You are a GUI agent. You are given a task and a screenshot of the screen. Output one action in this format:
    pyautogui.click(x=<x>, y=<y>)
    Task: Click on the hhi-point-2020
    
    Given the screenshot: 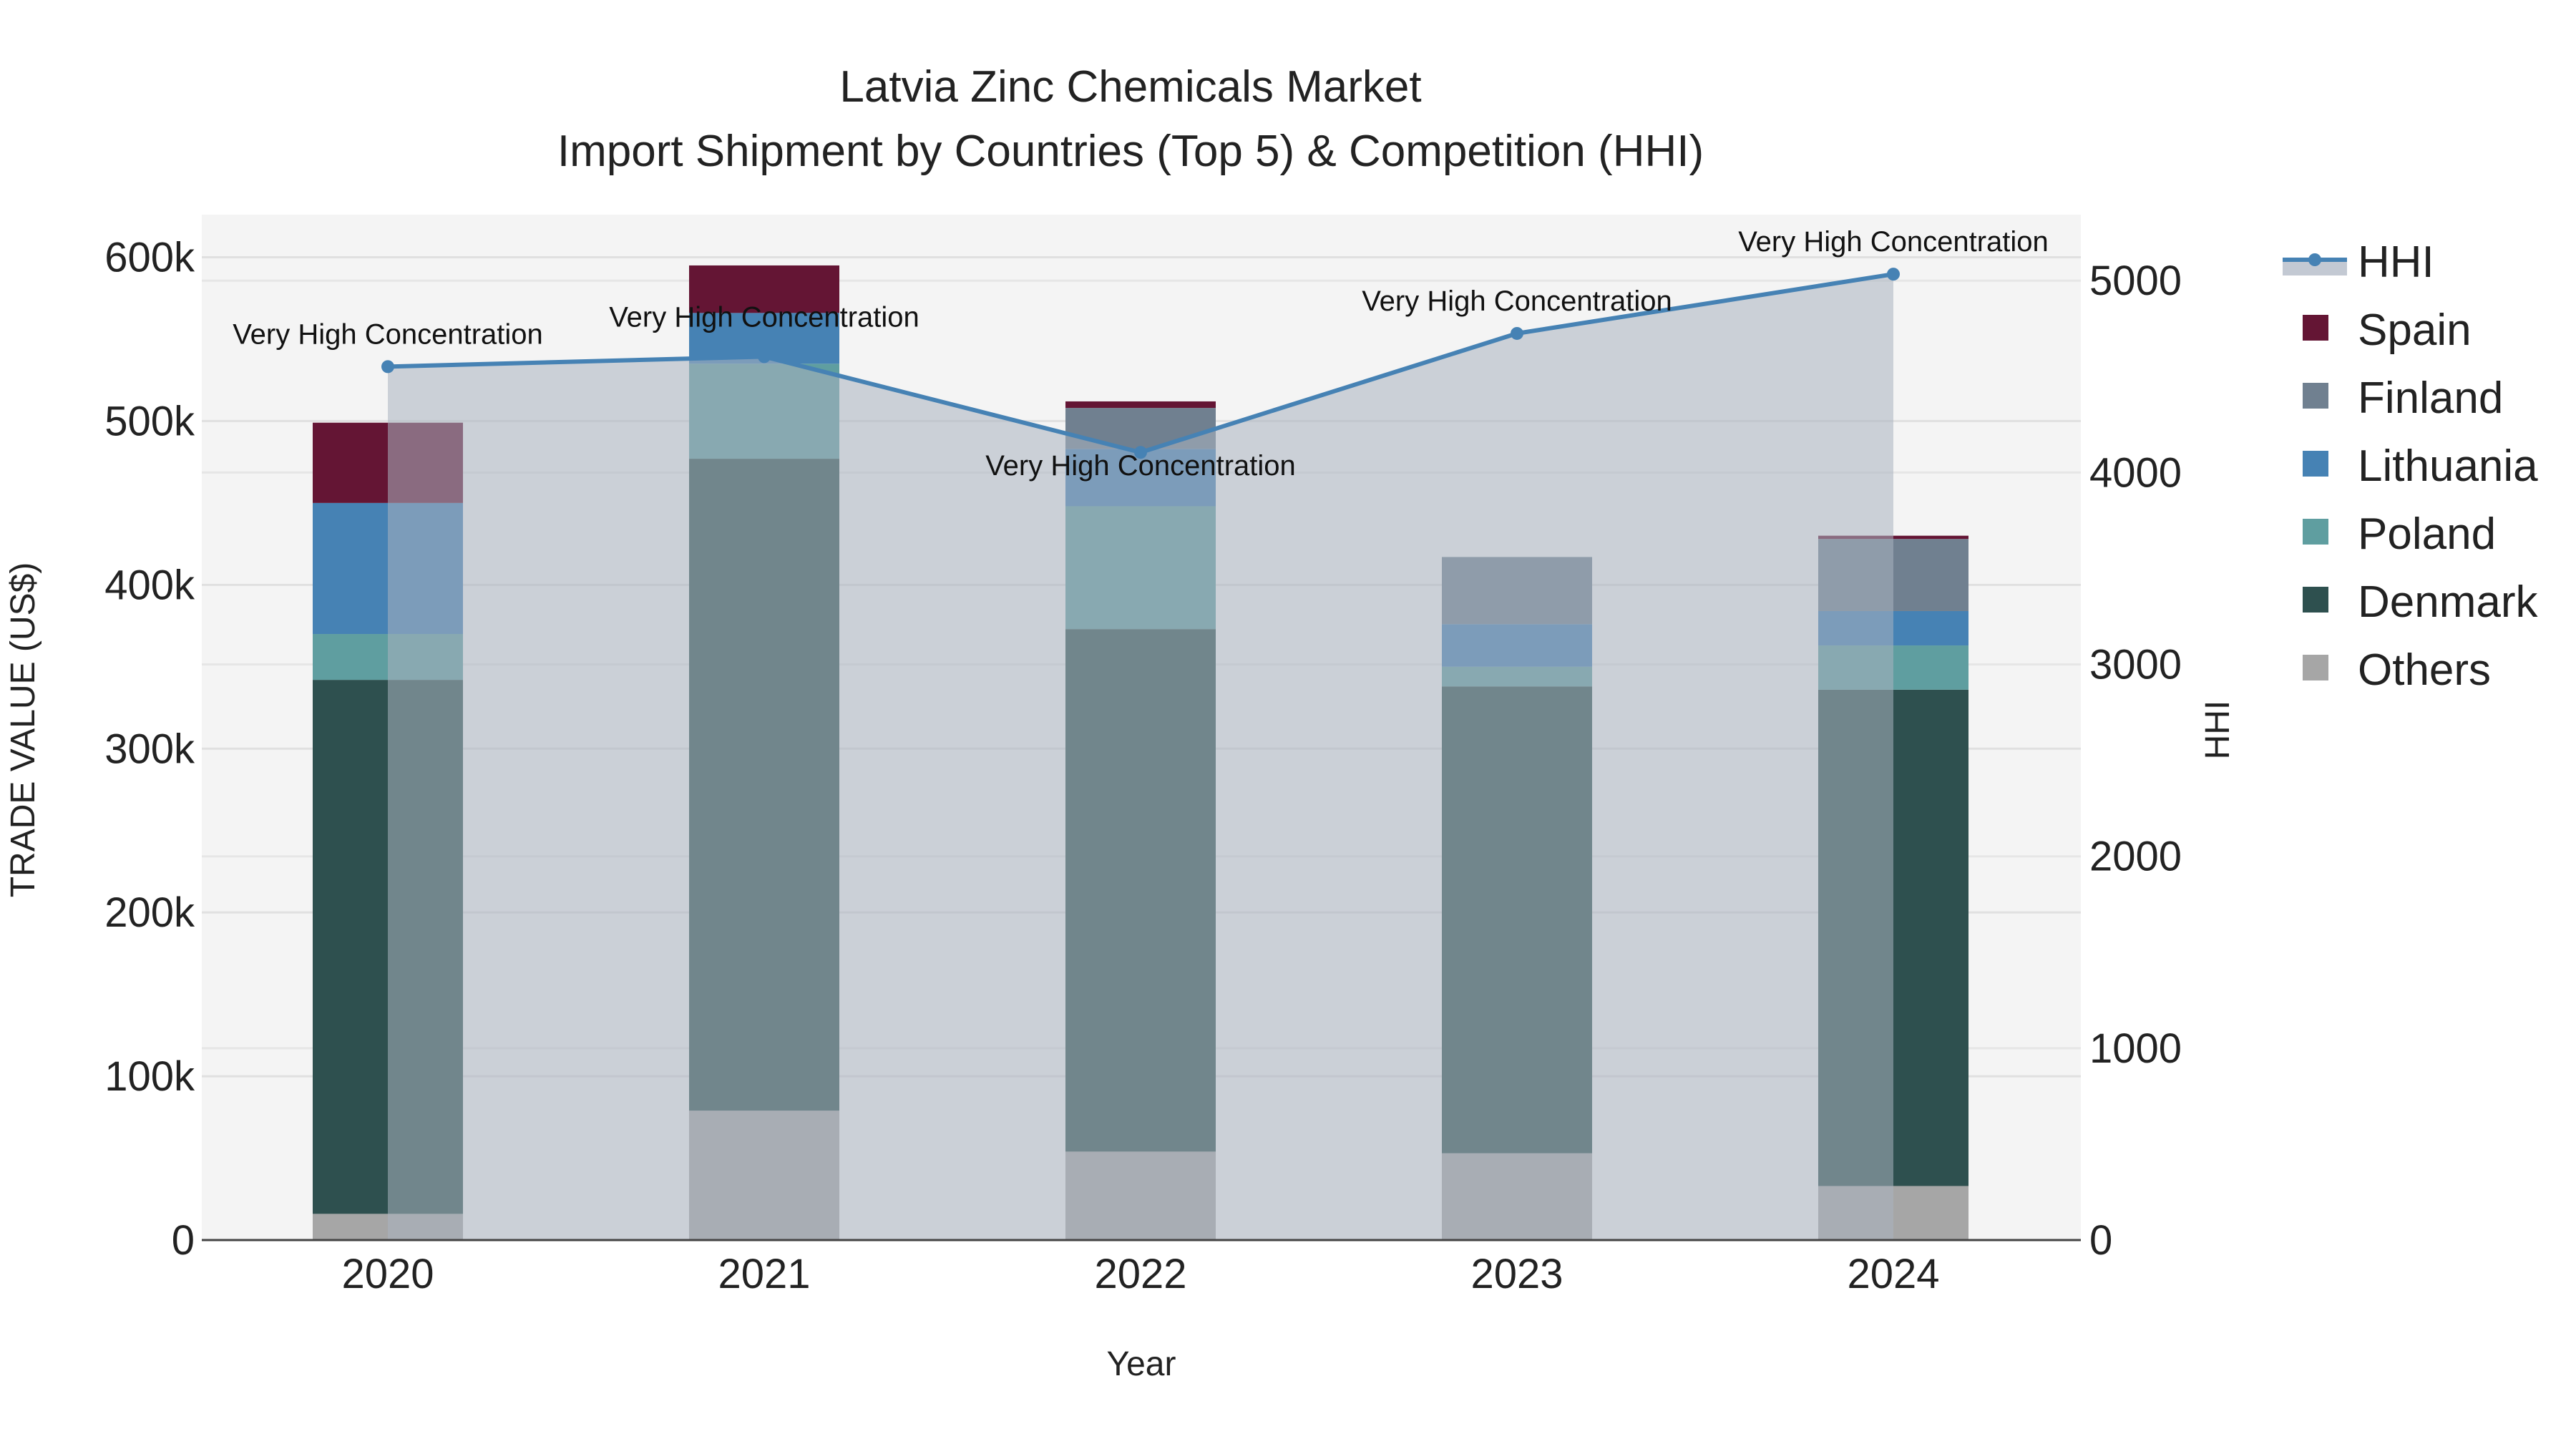 What is the action you would take?
    pyautogui.click(x=387, y=367)
    